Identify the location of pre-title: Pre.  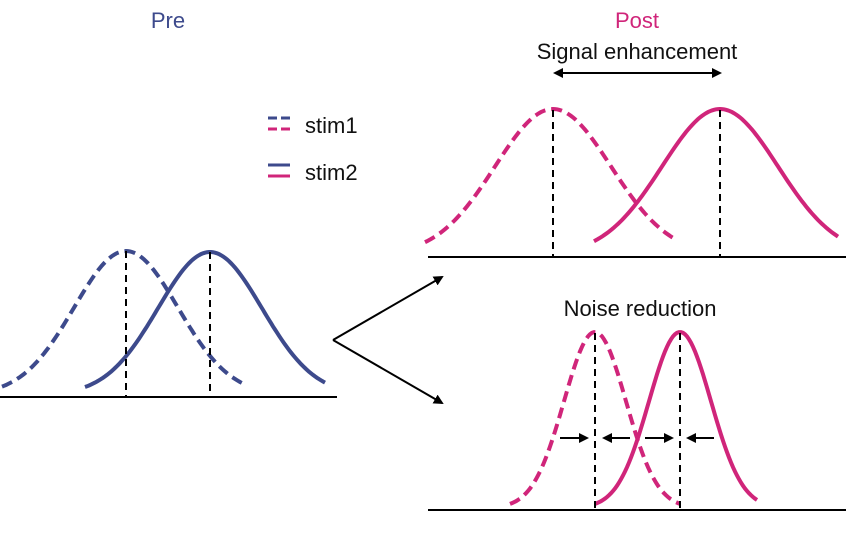
(168, 20).